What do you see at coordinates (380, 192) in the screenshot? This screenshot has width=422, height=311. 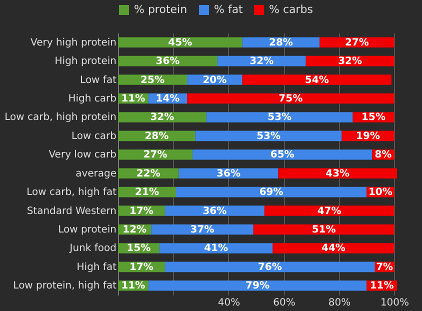 I see `data-label: 10%` at bounding box center [380, 192].